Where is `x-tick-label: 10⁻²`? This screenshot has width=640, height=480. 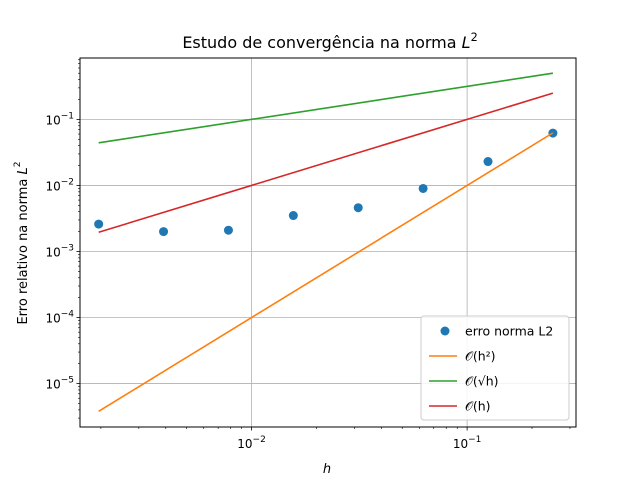 x-tick-label: 10⁻² is located at coordinates (251, 443).